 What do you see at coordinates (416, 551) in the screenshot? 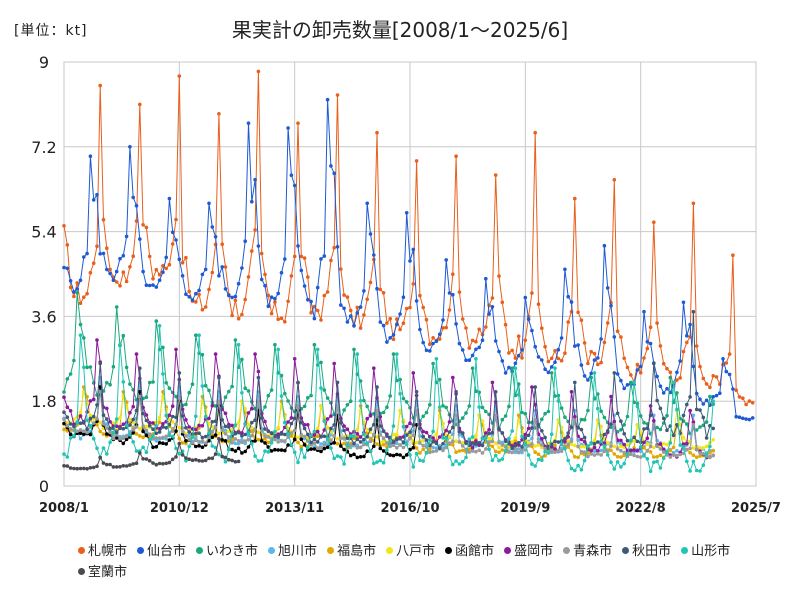
I see `legend-label: 八戸市` at bounding box center [416, 551].